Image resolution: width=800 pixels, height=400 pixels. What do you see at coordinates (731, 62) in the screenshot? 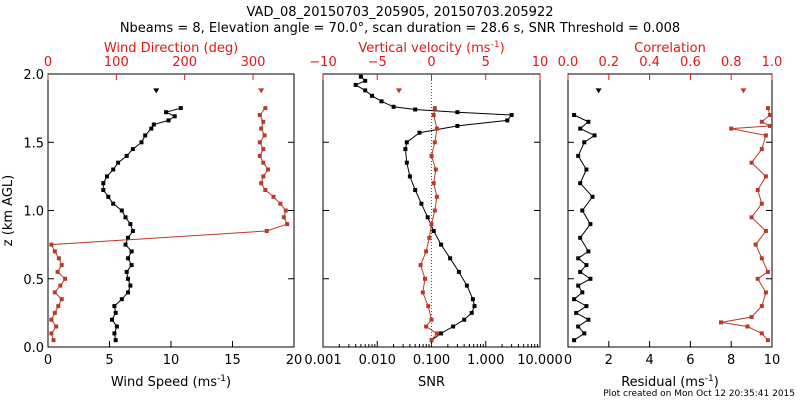
I see `residual-top-tick-label: 0.8` at bounding box center [731, 62].